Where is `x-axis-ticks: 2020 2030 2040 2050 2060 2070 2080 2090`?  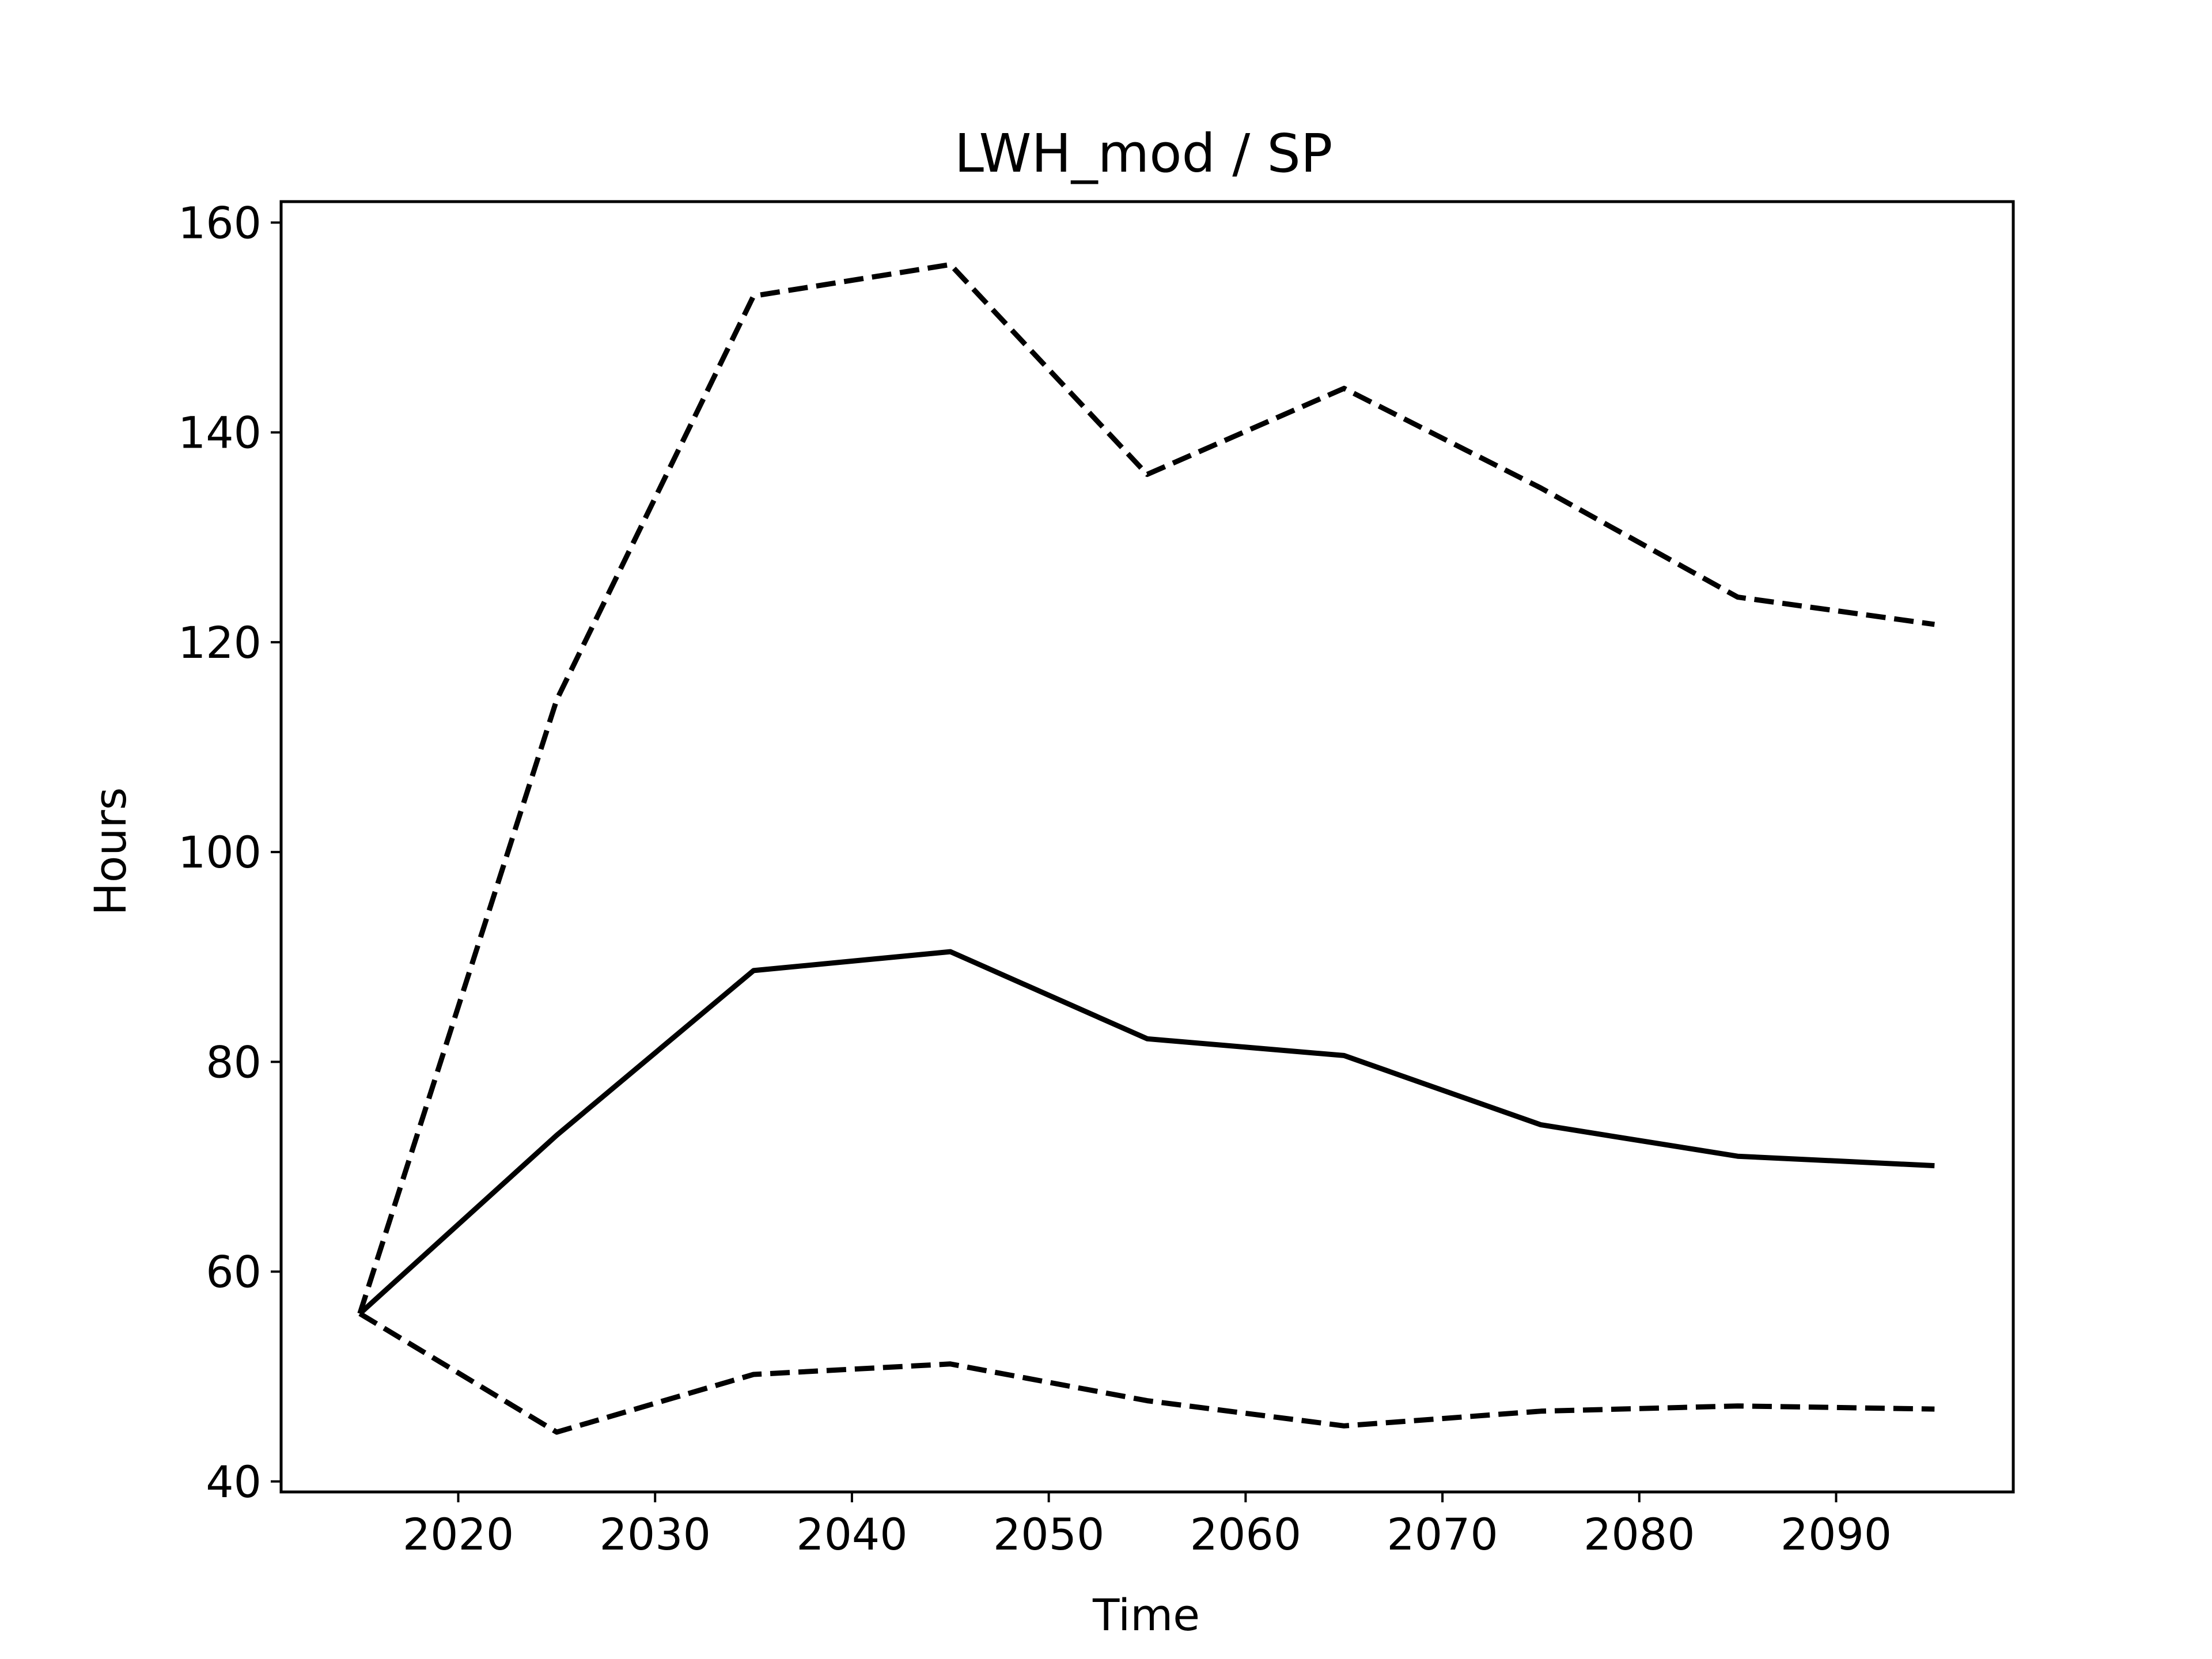
x-axis-ticks: 2020 2030 2040 2050 2060 2070 2080 2090 is located at coordinates (1147, 1526).